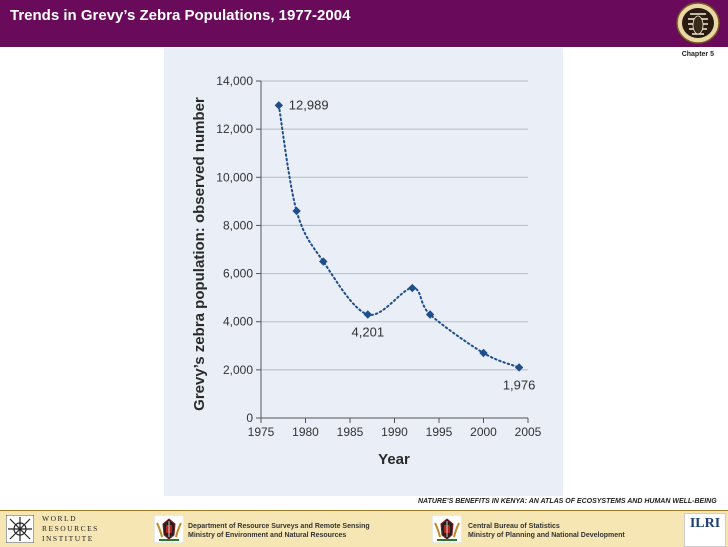 The width and height of the screenshot is (728, 547). What do you see at coordinates (68, 538) in the screenshot?
I see `wri-line-3: INSTITUTE` at bounding box center [68, 538].